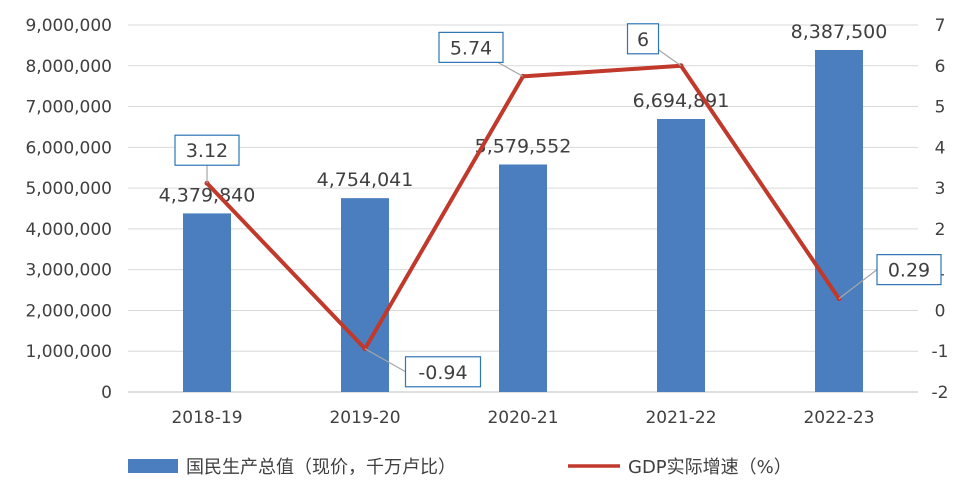  Describe the element at coordinates (523, 146) in the screenshot. I see `bar-data-label: 5,579,552` at that location.